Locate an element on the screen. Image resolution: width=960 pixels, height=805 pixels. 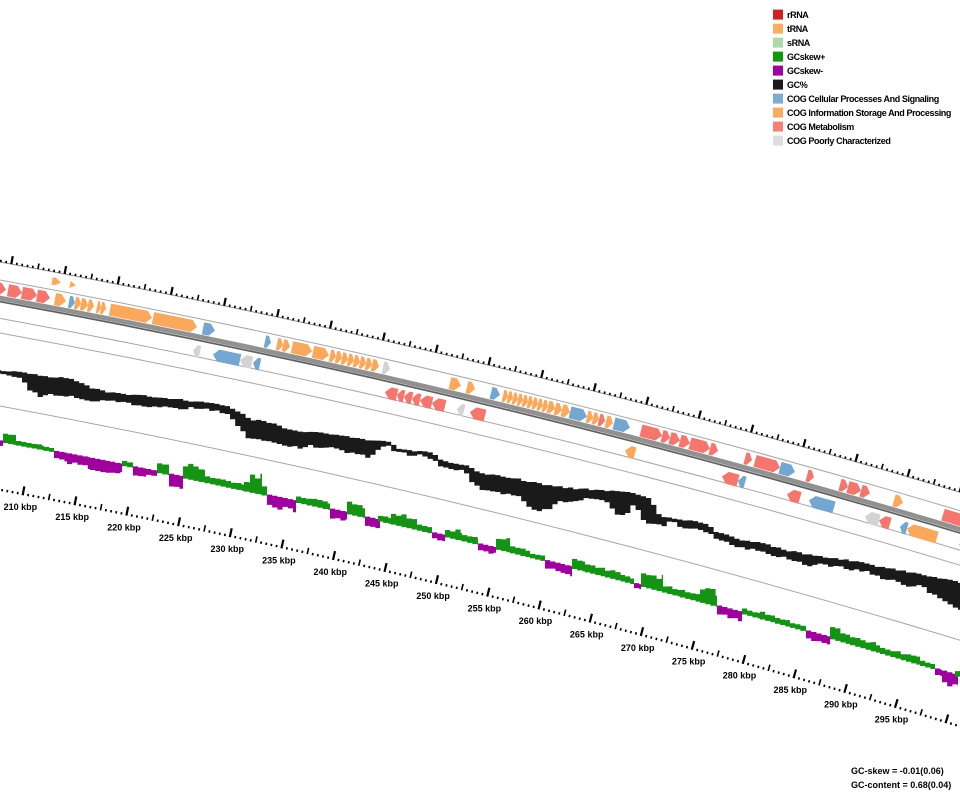
svg-text: 230 kbp is located at coordinates (228, 549).